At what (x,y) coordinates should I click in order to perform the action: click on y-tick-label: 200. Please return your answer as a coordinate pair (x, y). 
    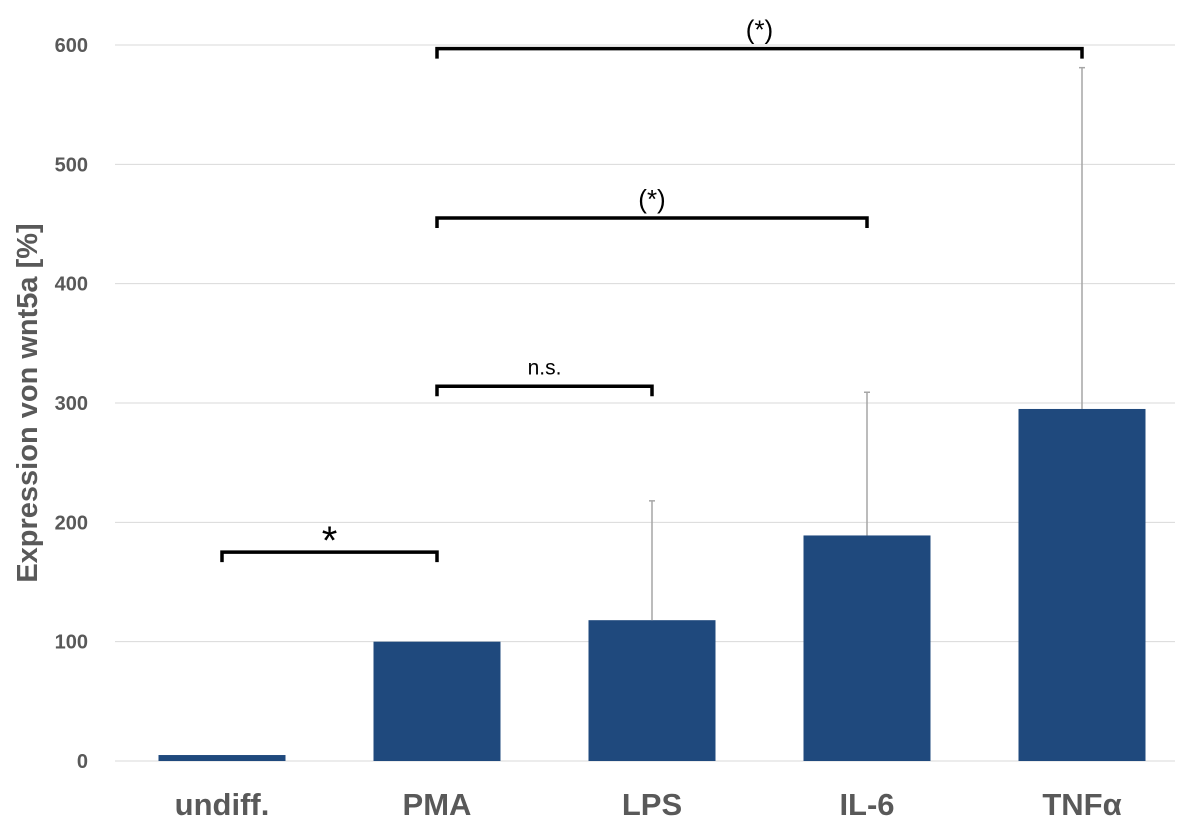
    Looking at the image, I should click on (71, 523).